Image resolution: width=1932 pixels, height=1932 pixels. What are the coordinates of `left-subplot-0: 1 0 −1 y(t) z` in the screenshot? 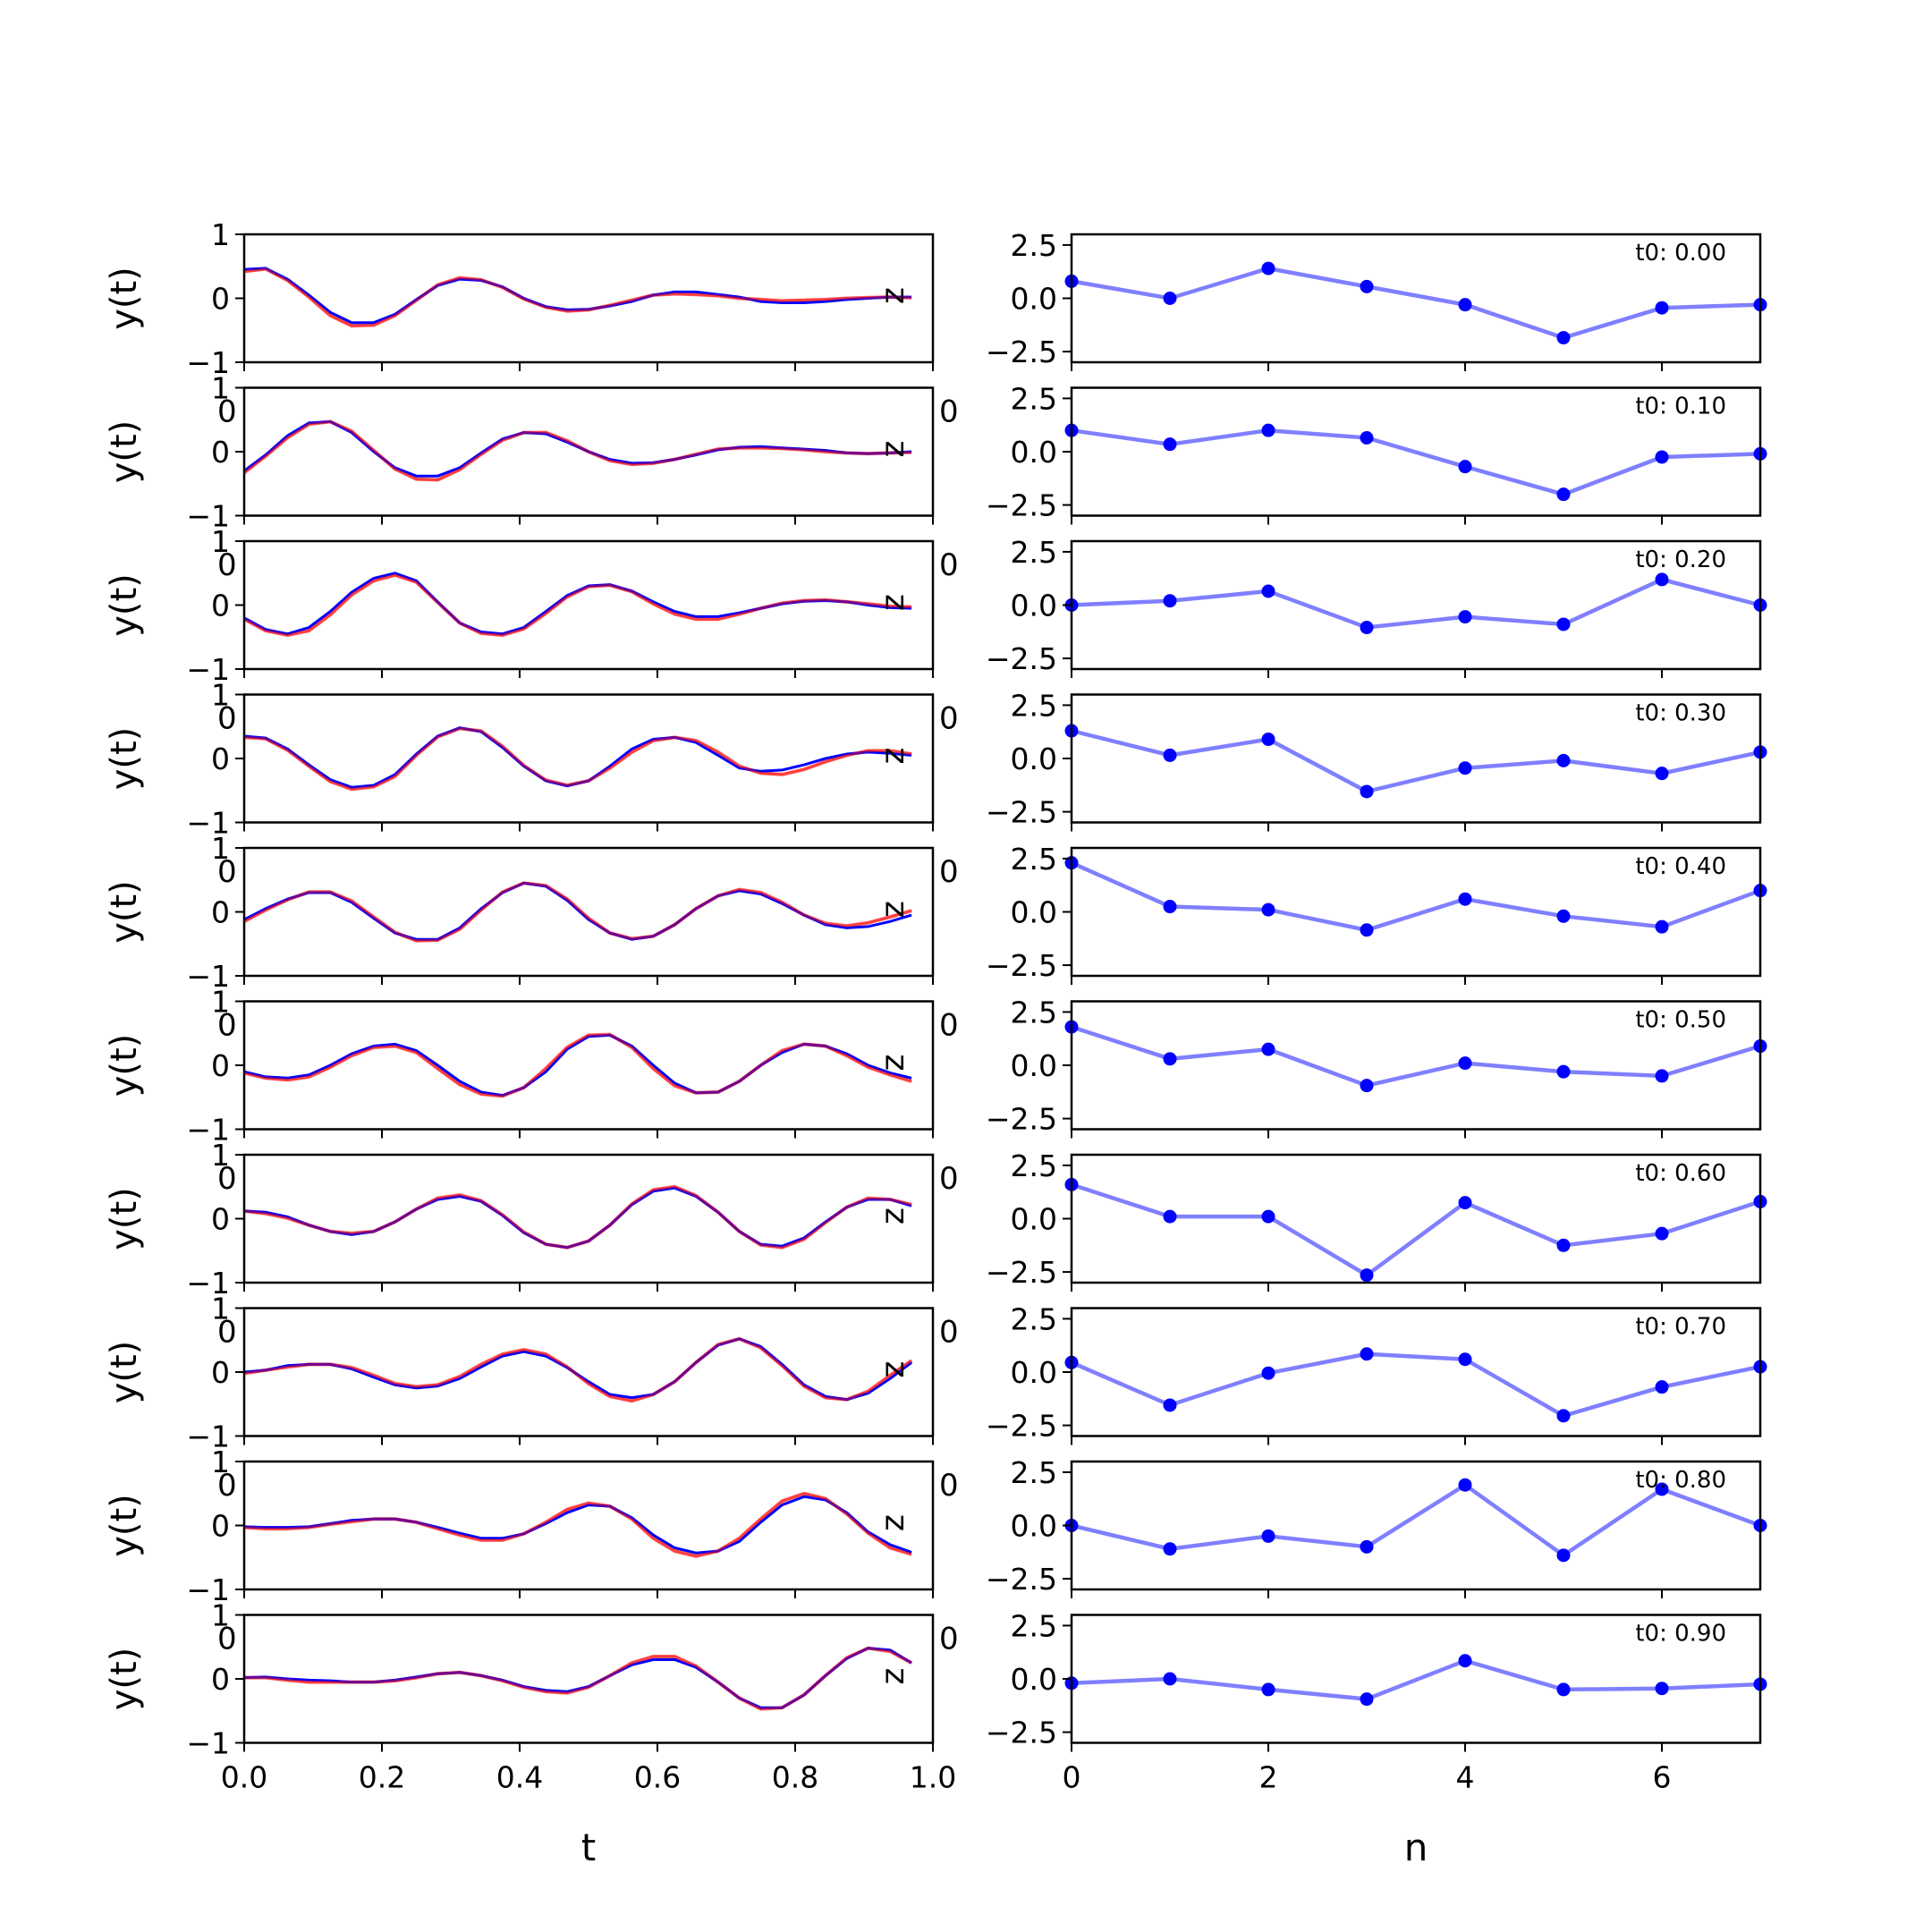 It's located at (519, 298).